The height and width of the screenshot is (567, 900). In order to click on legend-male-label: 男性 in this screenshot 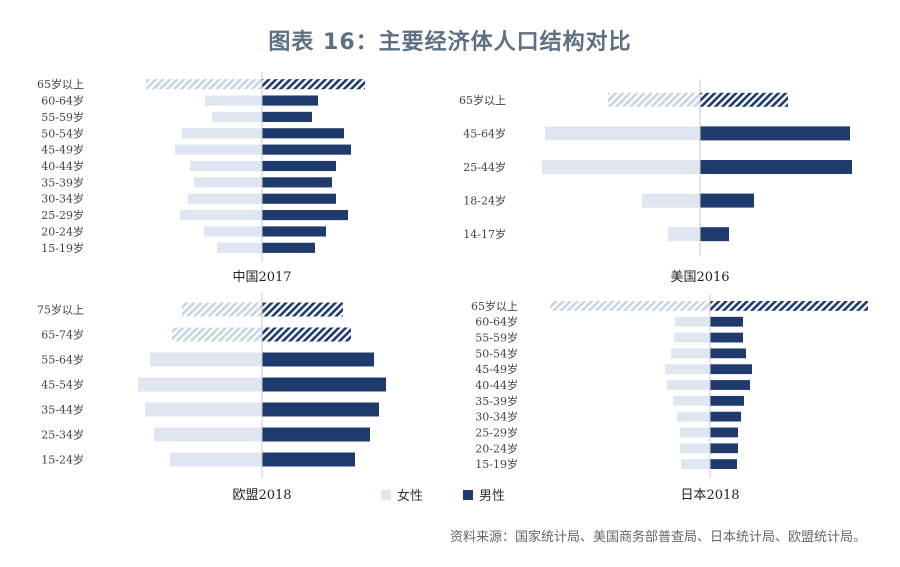, I will do `click(492, 496)`.